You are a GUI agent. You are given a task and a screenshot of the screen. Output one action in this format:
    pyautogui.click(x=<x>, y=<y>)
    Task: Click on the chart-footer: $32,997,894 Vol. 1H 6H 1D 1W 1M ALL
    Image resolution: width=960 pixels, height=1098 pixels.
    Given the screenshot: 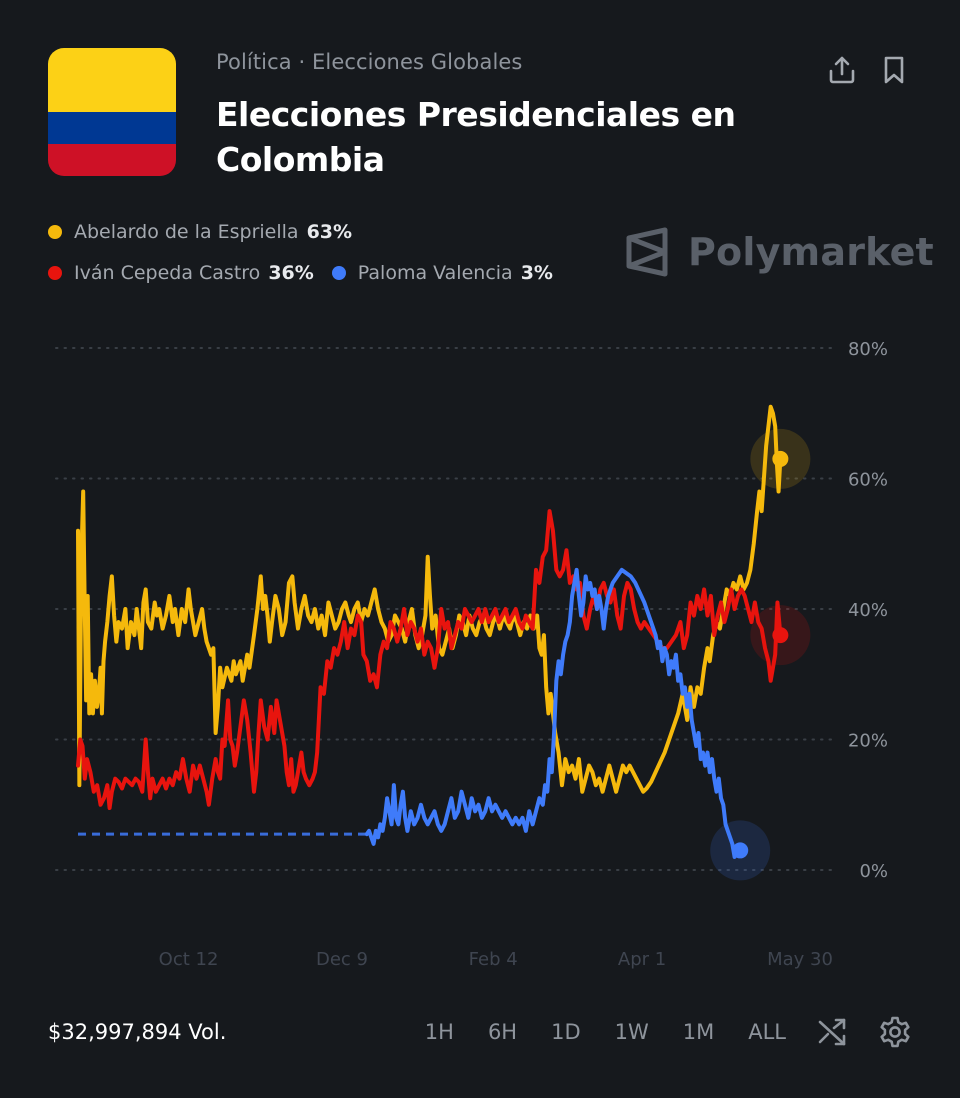 What is the action you would take?
    pyautogui.click(x=480, y=1032)
    